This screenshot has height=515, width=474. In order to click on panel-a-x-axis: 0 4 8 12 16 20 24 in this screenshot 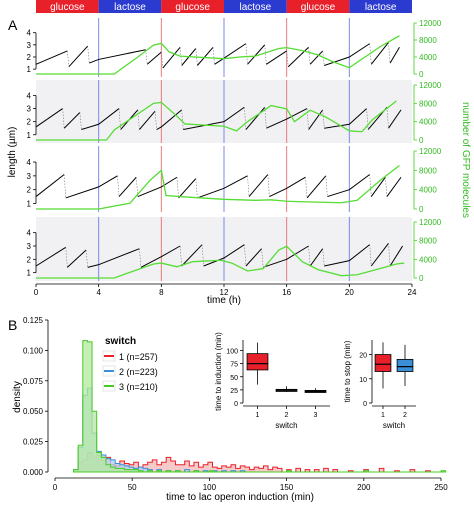, I will do `click(225, 290)`.